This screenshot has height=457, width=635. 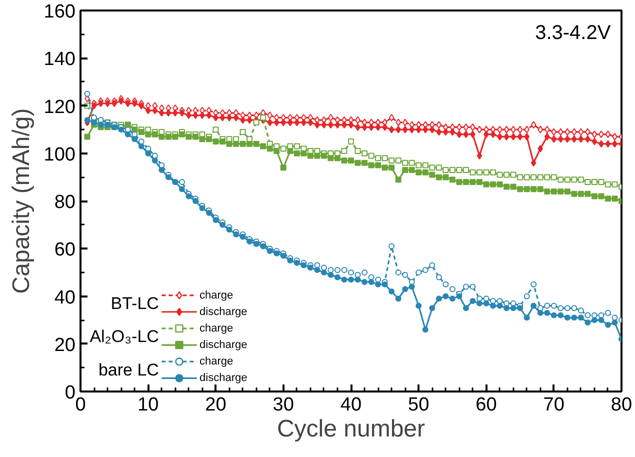 I want to click on annotation: 3.3-4.2V, so click(x=573, y=33).